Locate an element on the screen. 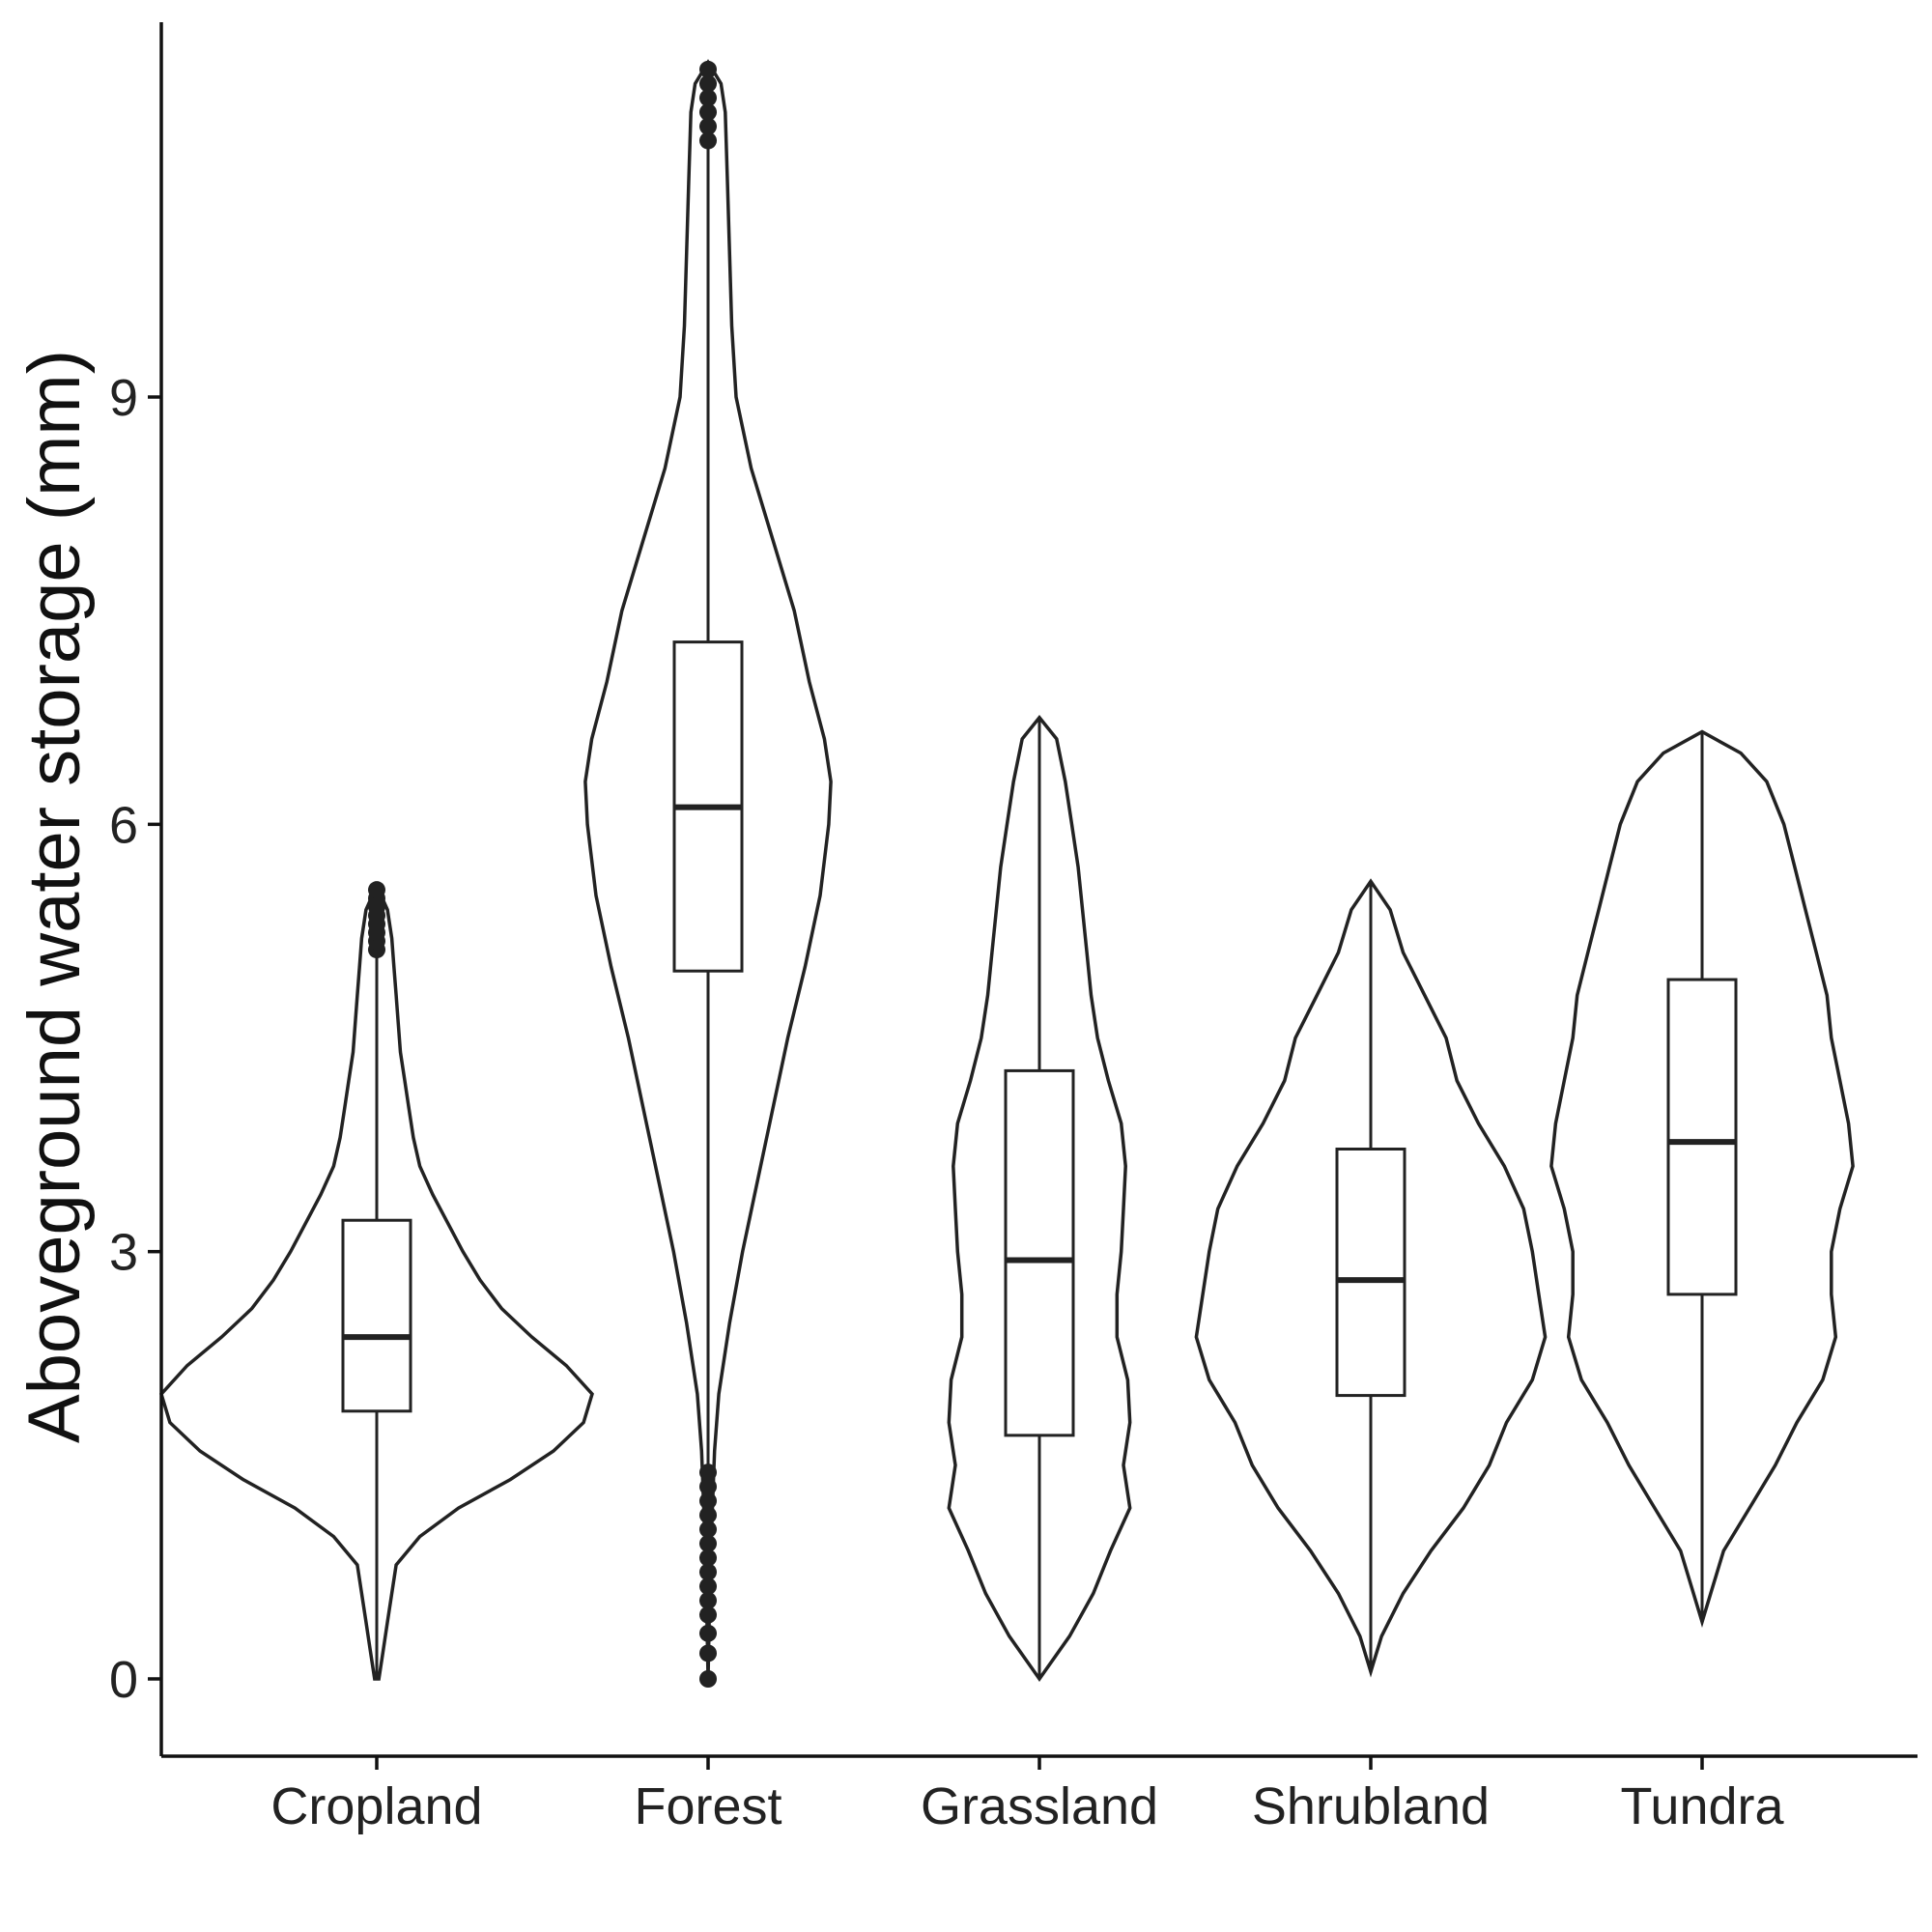  box-tundra is located at coordinates (1702, 1137).